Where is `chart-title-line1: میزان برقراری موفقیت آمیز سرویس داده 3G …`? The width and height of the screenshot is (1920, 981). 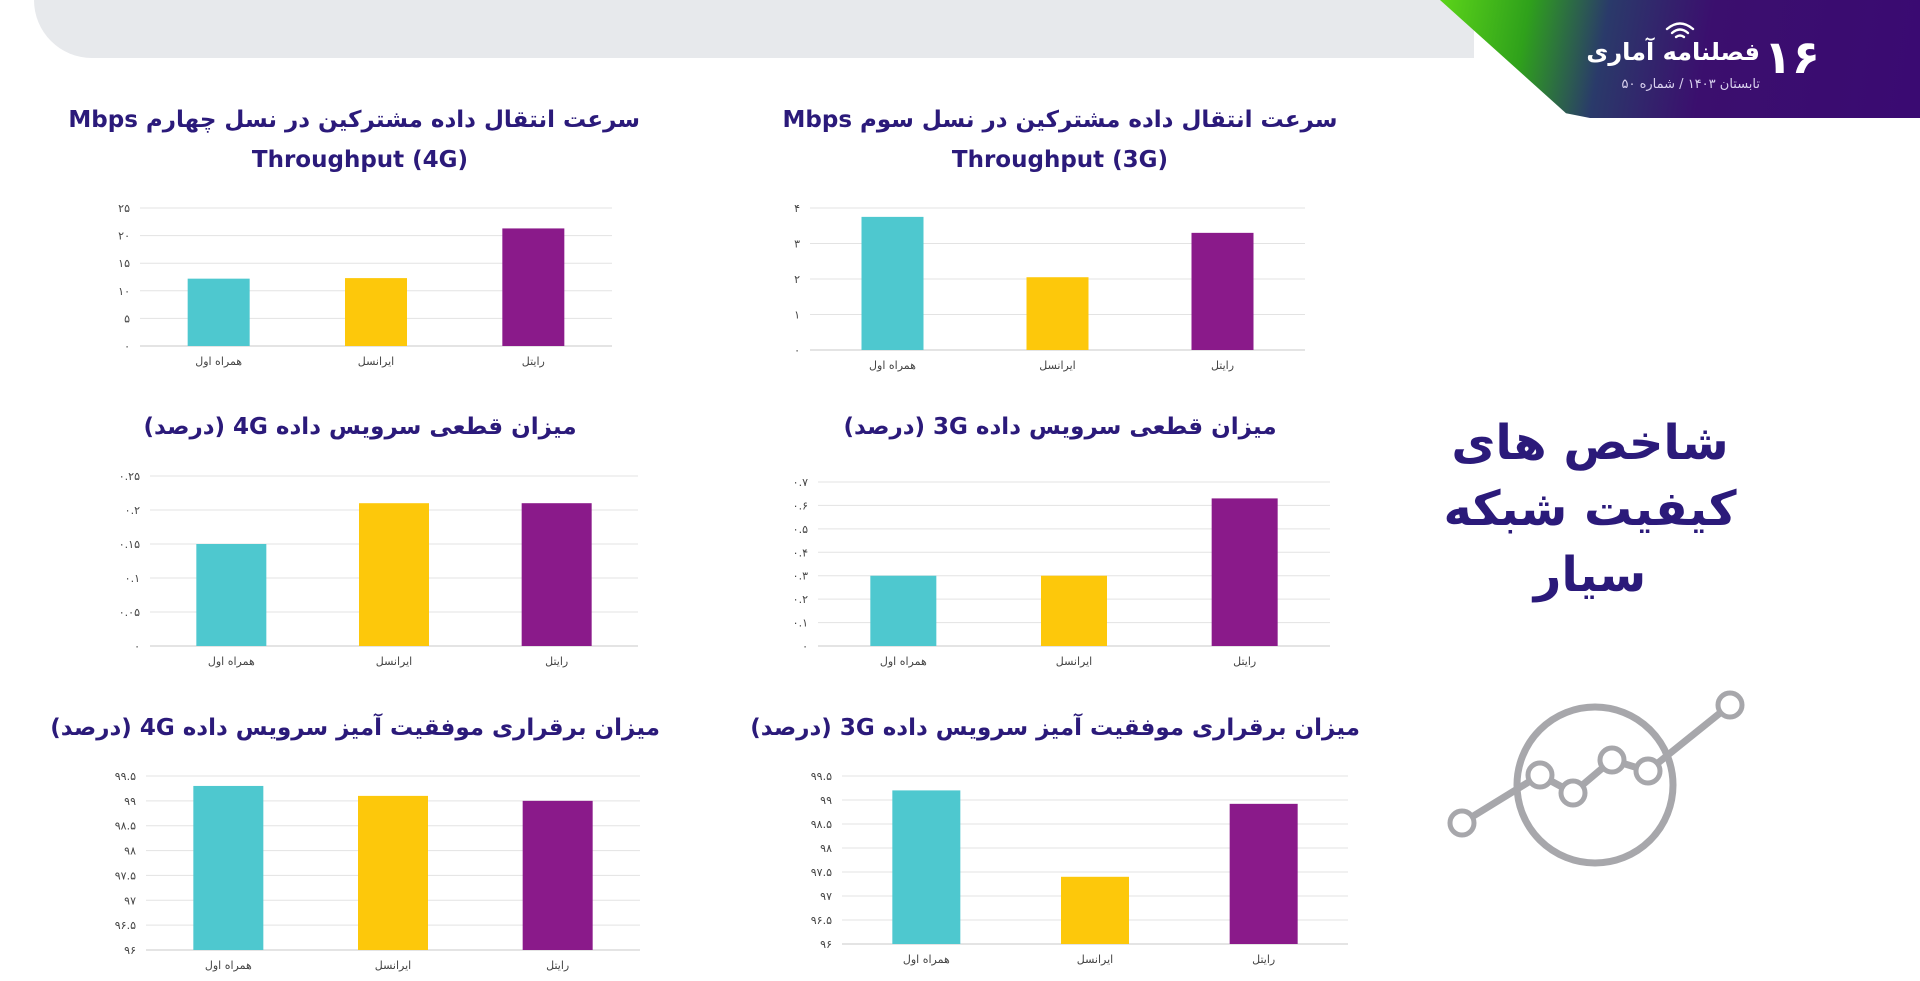
chart-title-line1: میزان برقراری موفقیت آمیز سرویس داده 3G … is located at coordinates (1055, 728).